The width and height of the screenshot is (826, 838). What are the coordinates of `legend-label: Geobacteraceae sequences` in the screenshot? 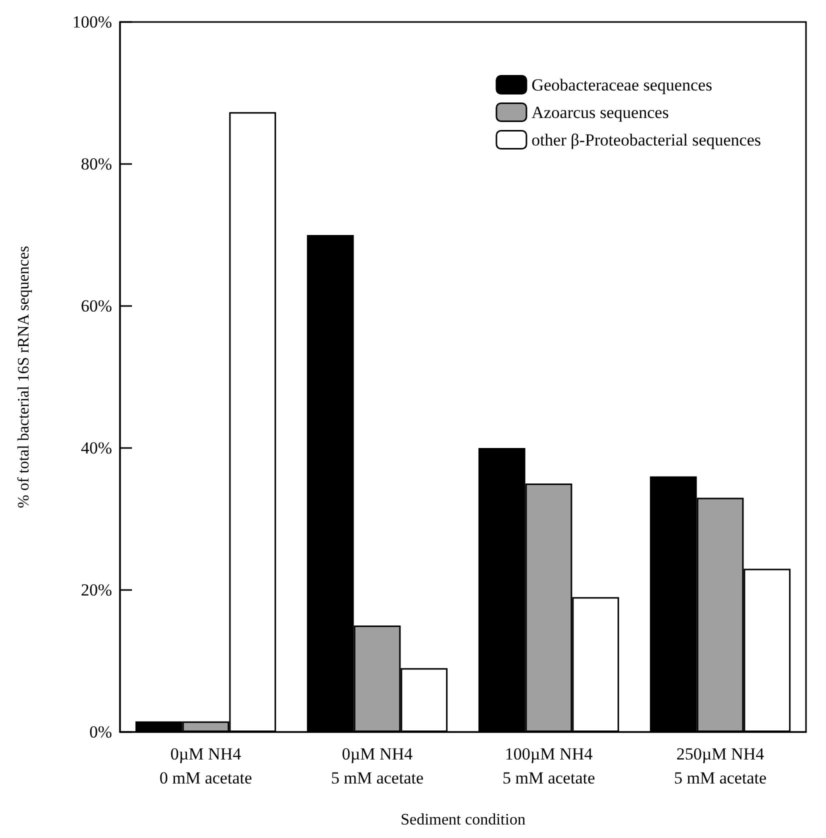 It's located at (621, 84).